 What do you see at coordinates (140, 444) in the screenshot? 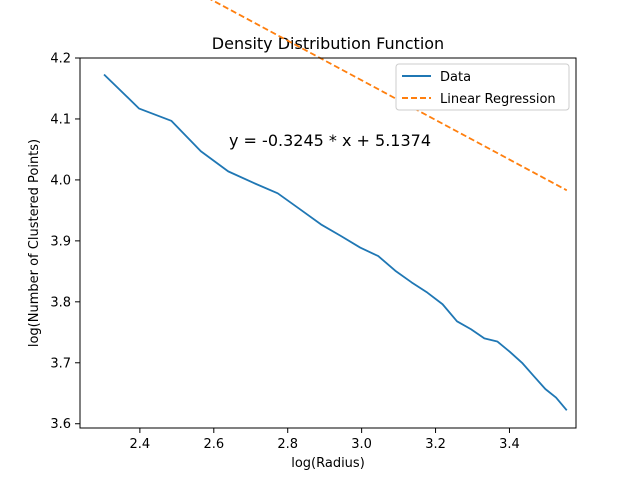
I see `x-tick-label: 2.4` at bounding box center [140, 444].